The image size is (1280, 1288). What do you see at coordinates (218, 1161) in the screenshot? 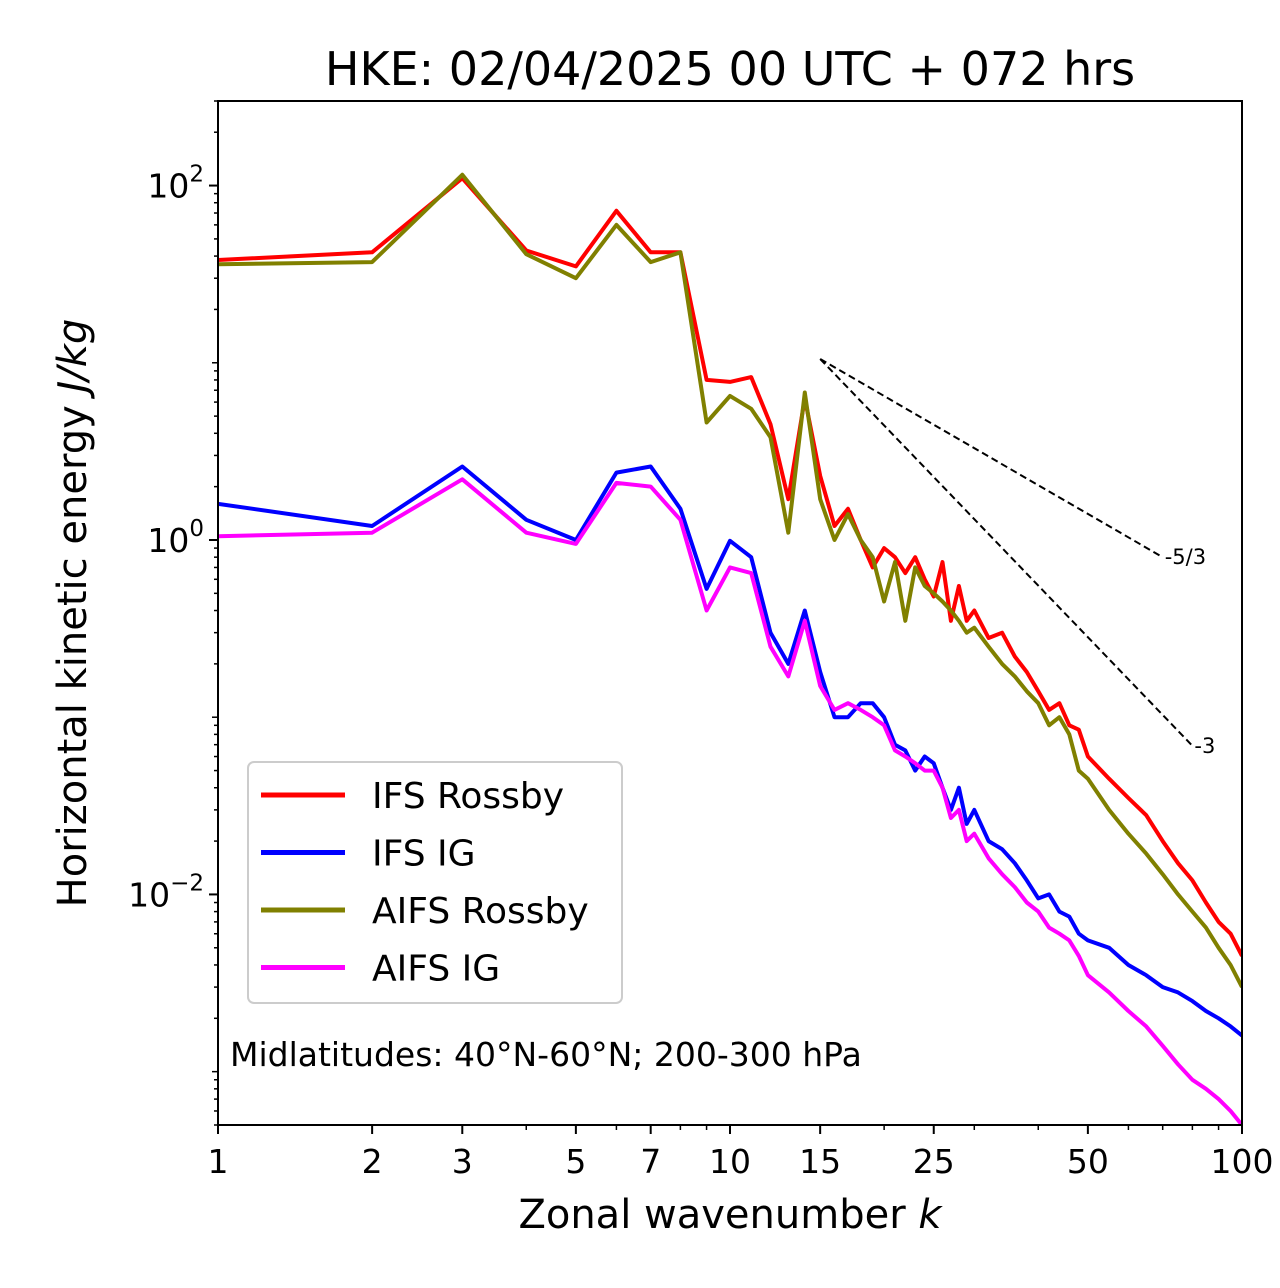
I see `x-tick-label: 1` at bounding box center [218, 1161].